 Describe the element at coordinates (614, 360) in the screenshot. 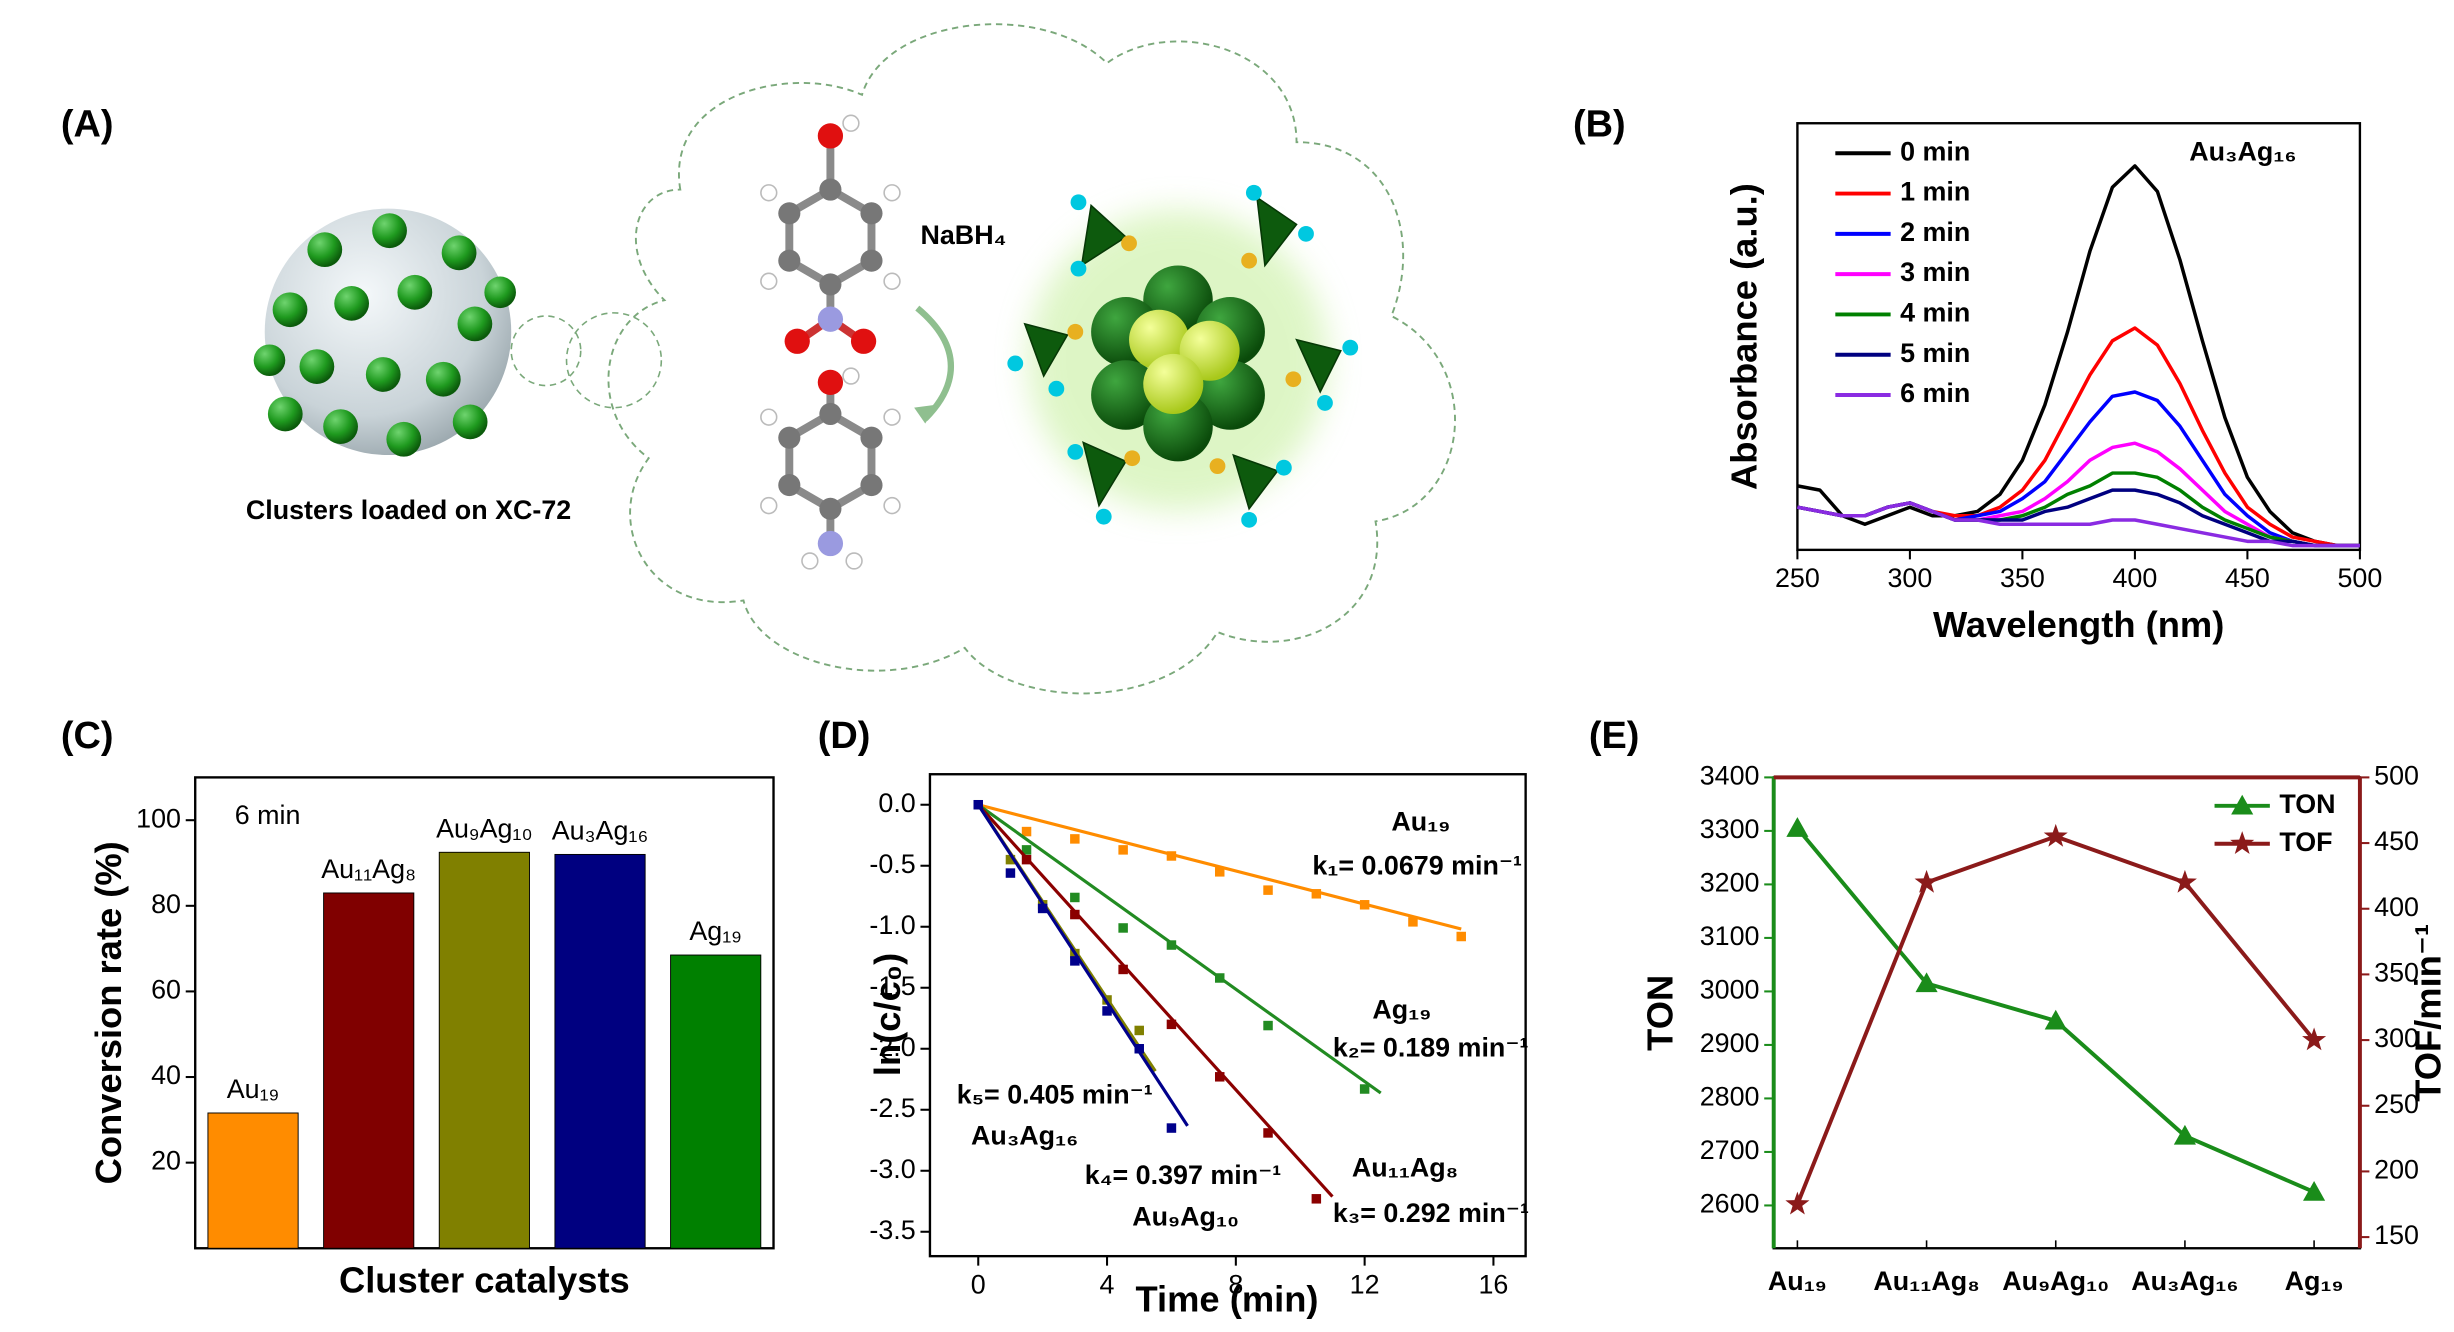

I see `cloud-bubble` at that location.